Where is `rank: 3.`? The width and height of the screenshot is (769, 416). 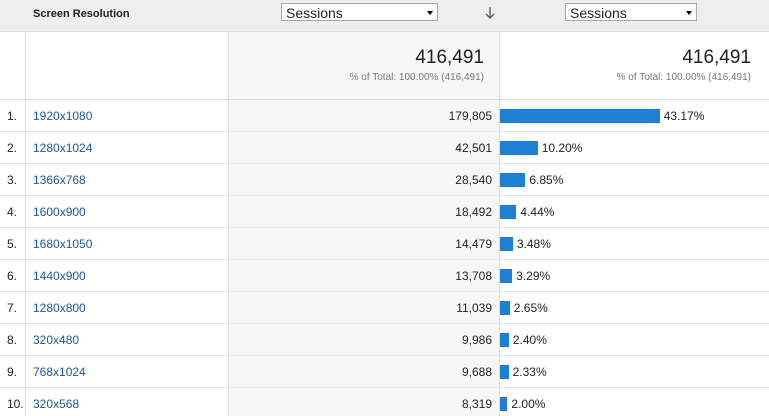 rank: 3. is located at coordinates (12, 180).